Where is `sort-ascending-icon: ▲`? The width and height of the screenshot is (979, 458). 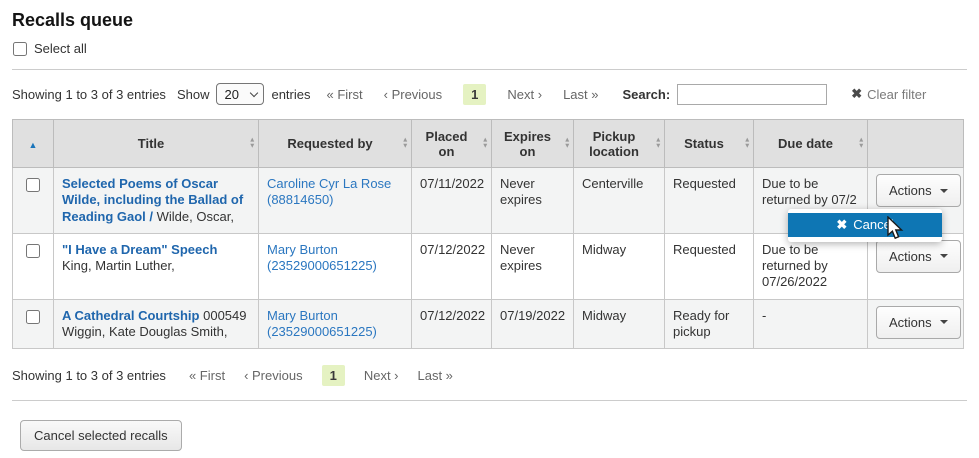 sort-ascending-icon: ▲ is located at coordinates (33, 145).